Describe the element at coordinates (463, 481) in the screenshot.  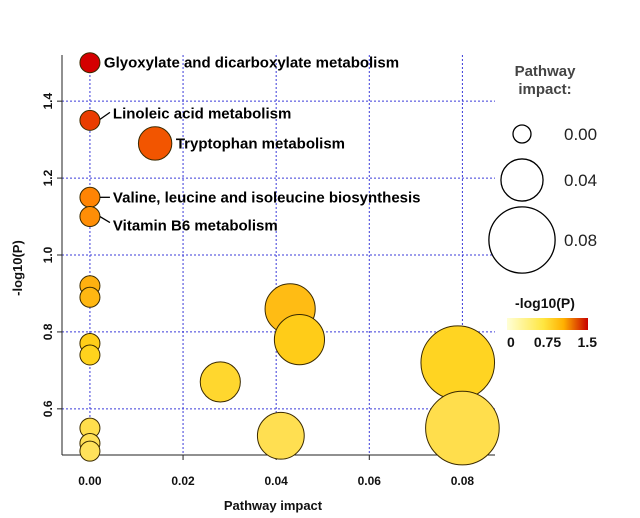
I see `x-tick-label: 0.08` at that location.